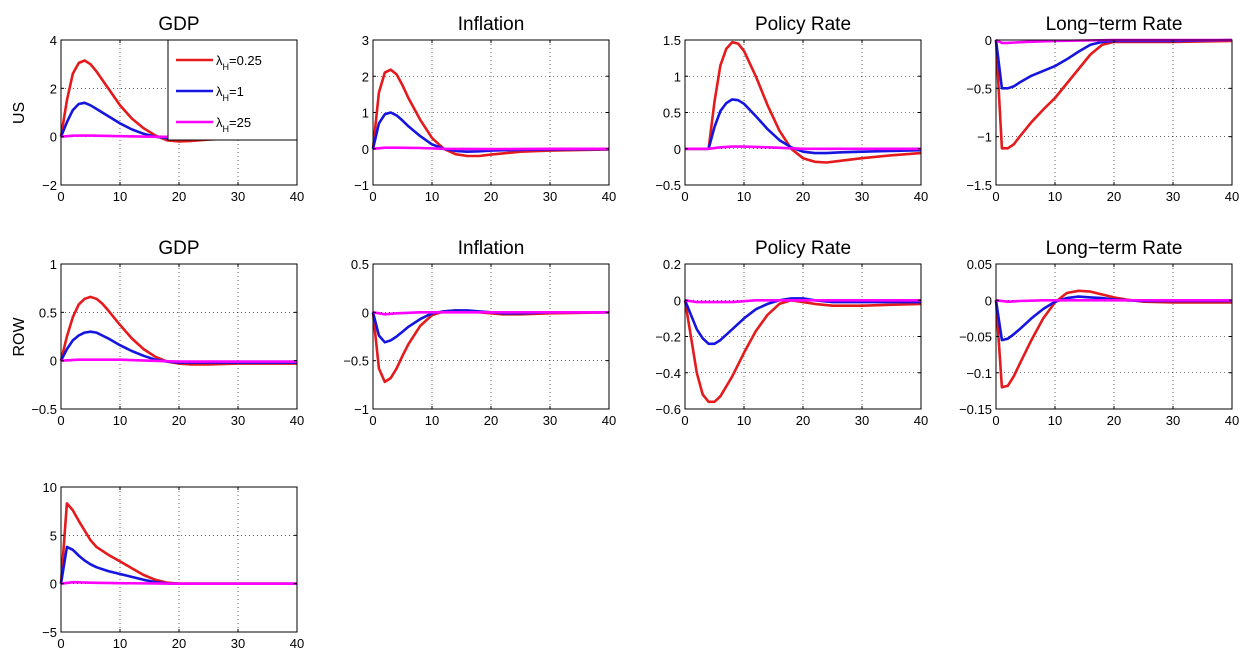  I want to click on y-tick-label: −0.6, so click(668, 409).